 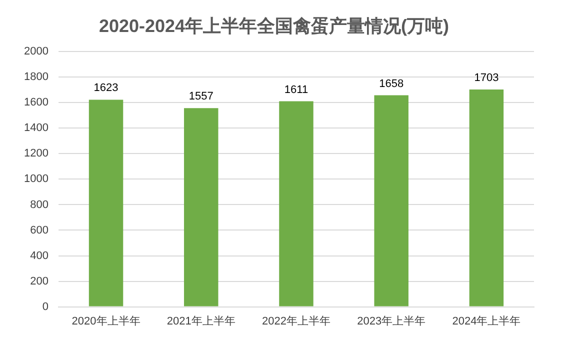 I want to click on data-label: 1557, so click(x=201, y=96).